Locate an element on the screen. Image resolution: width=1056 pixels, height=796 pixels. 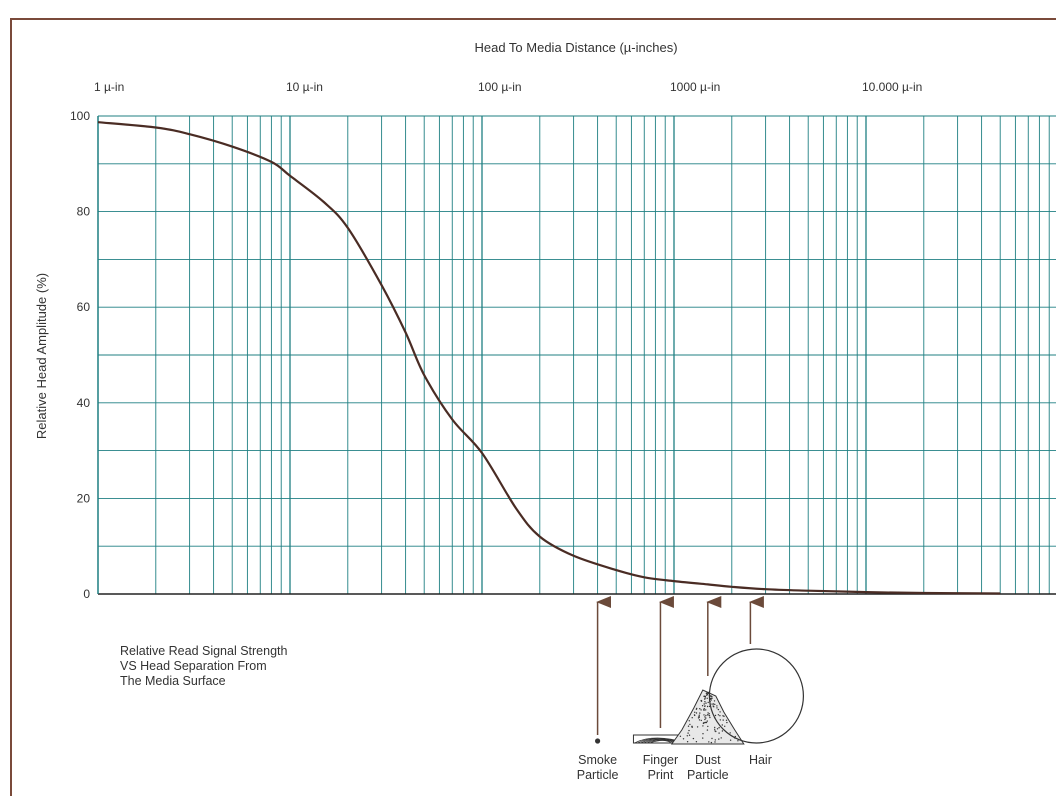
y-tick-label: 60 is located at coordinates (84, 307).